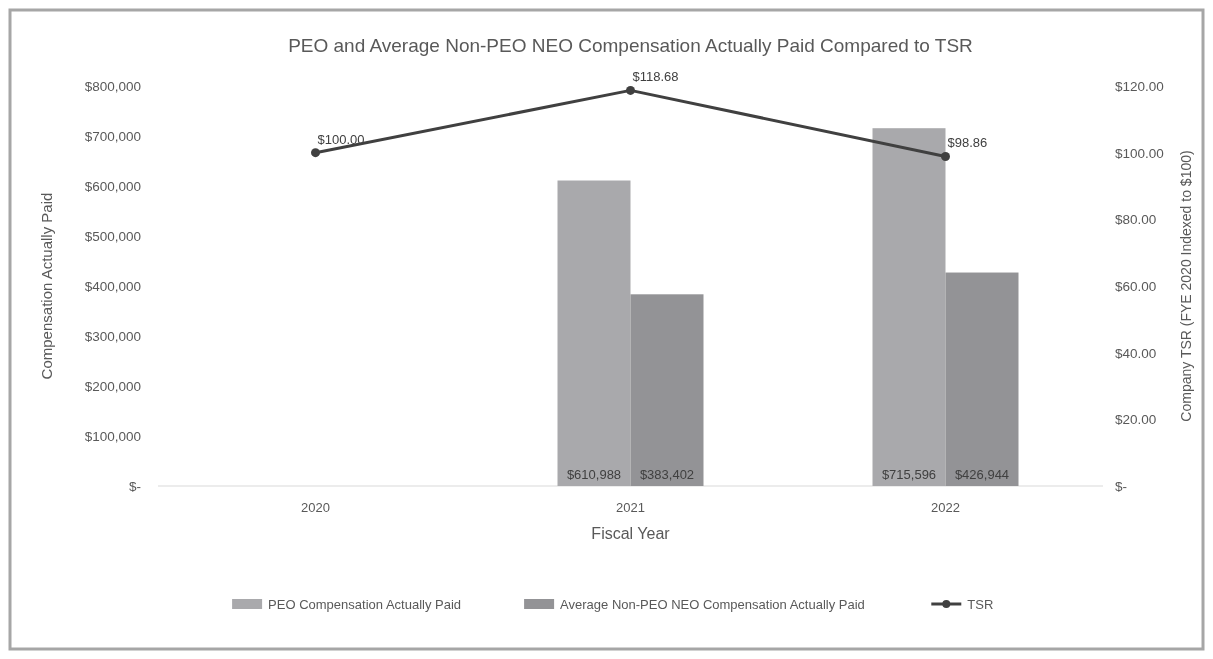 The height and width of the screenshot is (659, 1213). Describe the element at coordinates (1139, 86) in the screenshot. I see `y2-tick-label: $120.00` at that location.